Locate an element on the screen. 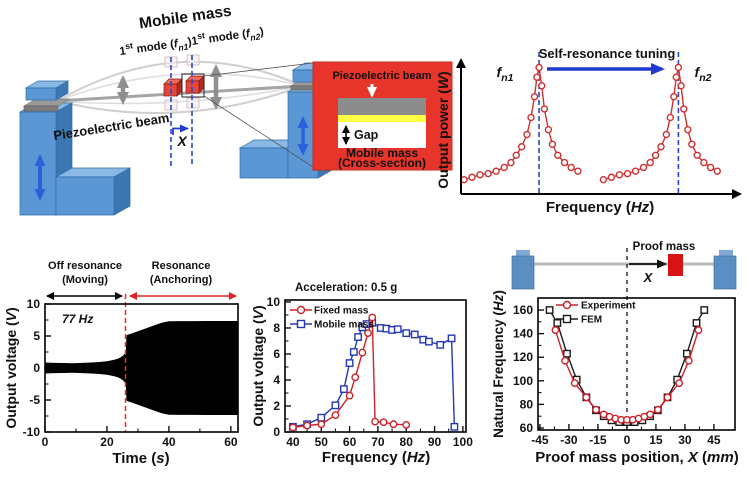  freq-plot-y-label: Output voltage (V) is located at coordinates (258, 365).